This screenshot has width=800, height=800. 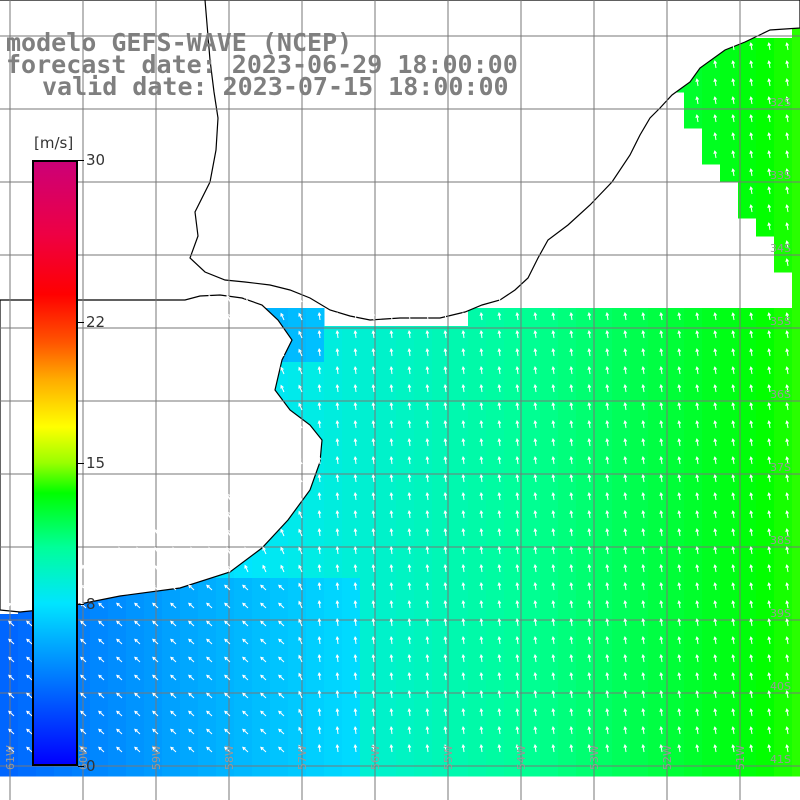 What do you see at coordinates (275, 86) in the screenshot?
I see `valid-date: valid date: 2023-07-15 18:00:00` at bounding box center [275, 86].